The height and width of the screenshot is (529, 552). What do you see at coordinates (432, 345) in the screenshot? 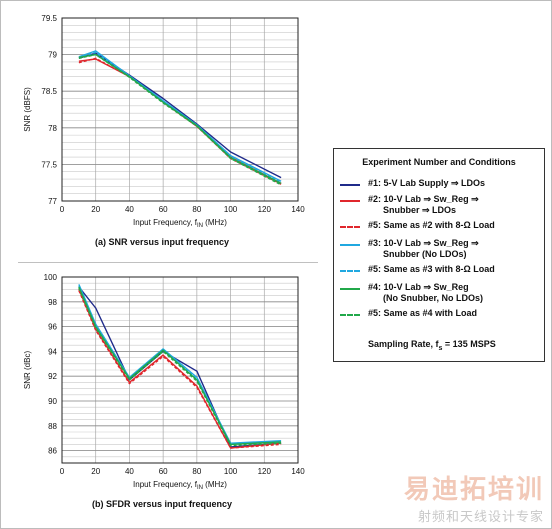
I see `sampling-rate-label: Sampling Rate, fs = 135 MSPS` at bounding box center [432, 345].